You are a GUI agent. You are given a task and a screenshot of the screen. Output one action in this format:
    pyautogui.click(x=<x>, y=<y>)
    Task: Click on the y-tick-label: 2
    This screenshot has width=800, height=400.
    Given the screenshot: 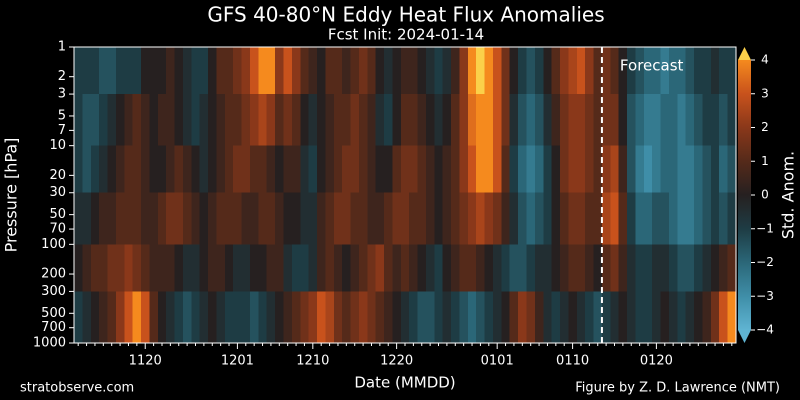 What is the action you would take?
    pyautogui.click(x=62, y=76)
    